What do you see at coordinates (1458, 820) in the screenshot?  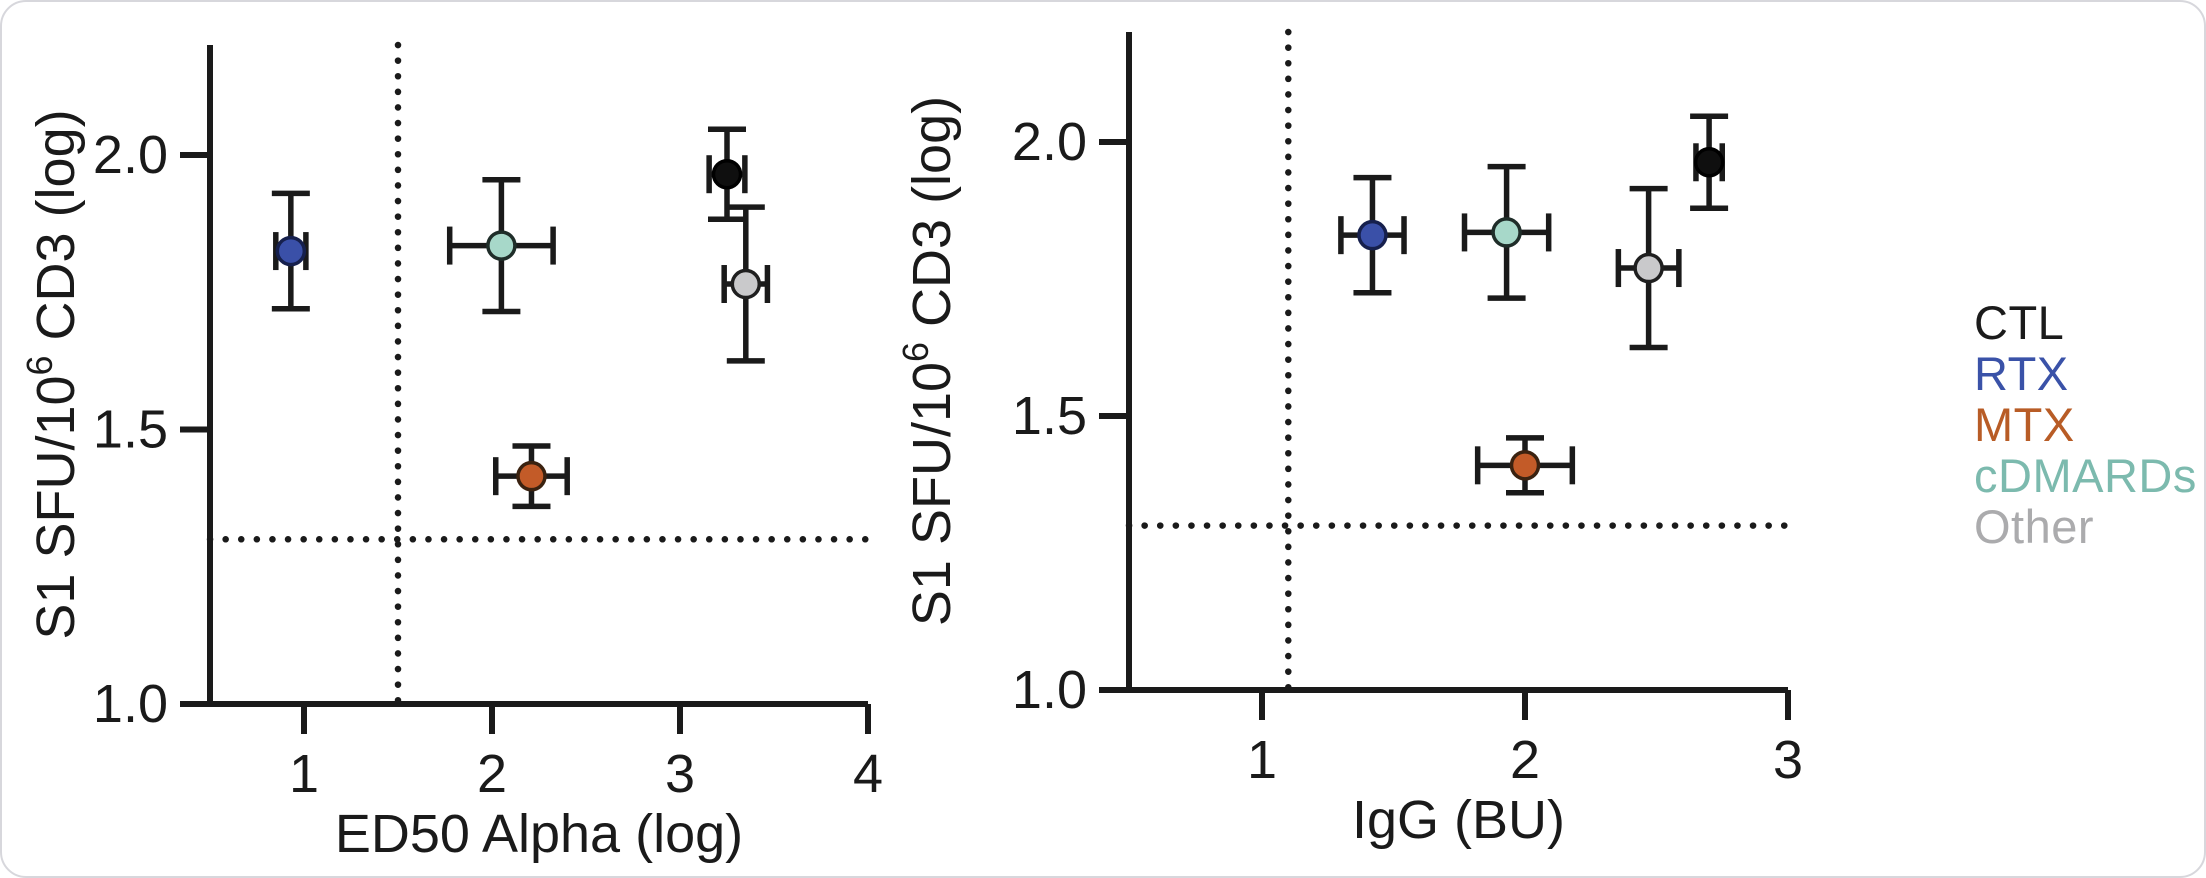 I see `x-axis-label: IgG (BU)` at bounding box center [1458, 820].